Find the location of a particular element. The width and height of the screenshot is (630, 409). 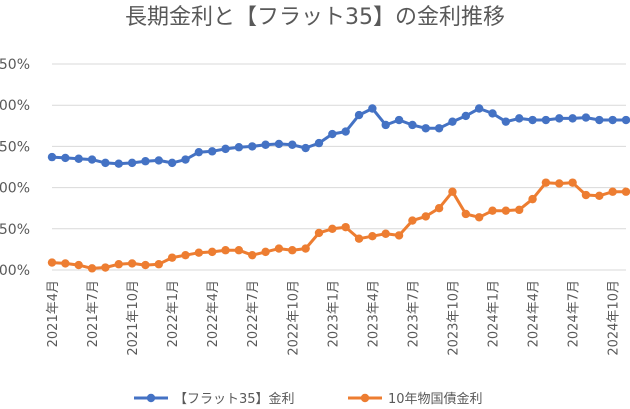

x-tick-label: 2024年1月 is located at coordinates (494, 313).